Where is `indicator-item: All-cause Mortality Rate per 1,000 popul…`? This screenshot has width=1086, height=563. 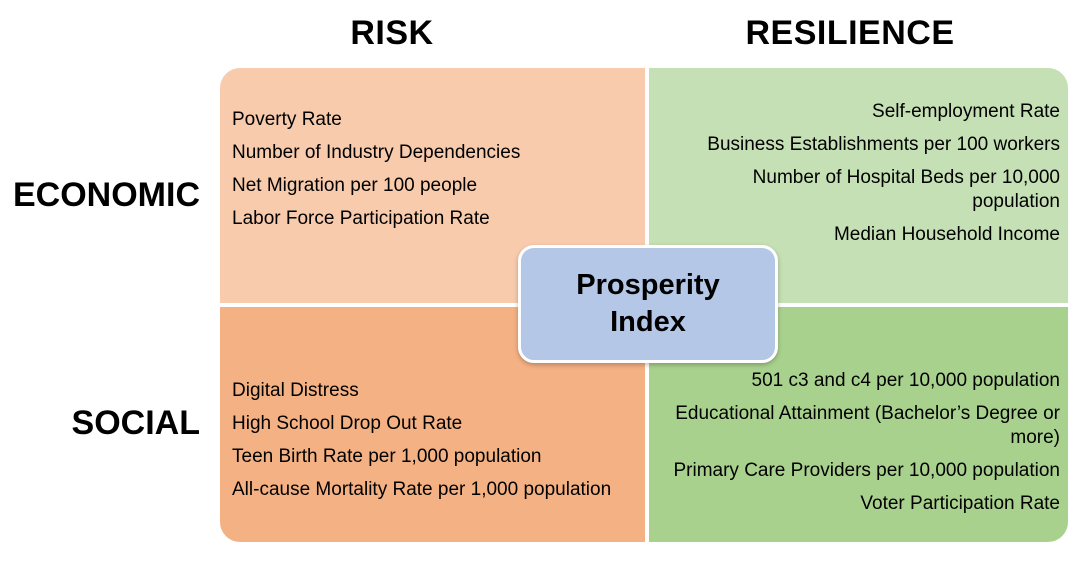
indicator-item: All-cause Mortality Rate per 1,000 popul… is located at coordinates (422, 489).